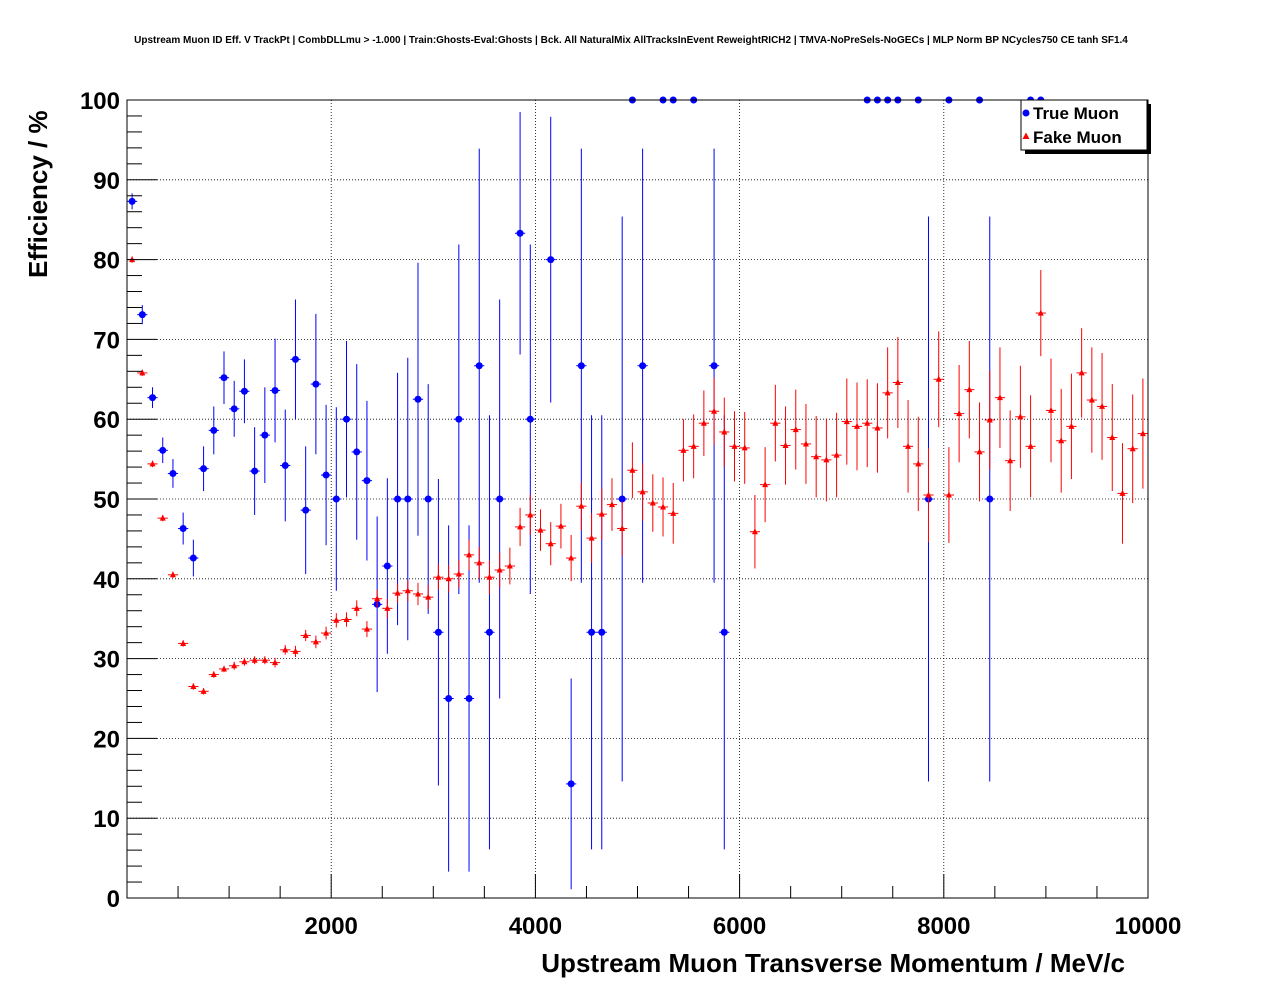 The height and width of the screenshot is (996, 1276). I want to click on legend: True Muon Fake Muon, so click(1085, 126).